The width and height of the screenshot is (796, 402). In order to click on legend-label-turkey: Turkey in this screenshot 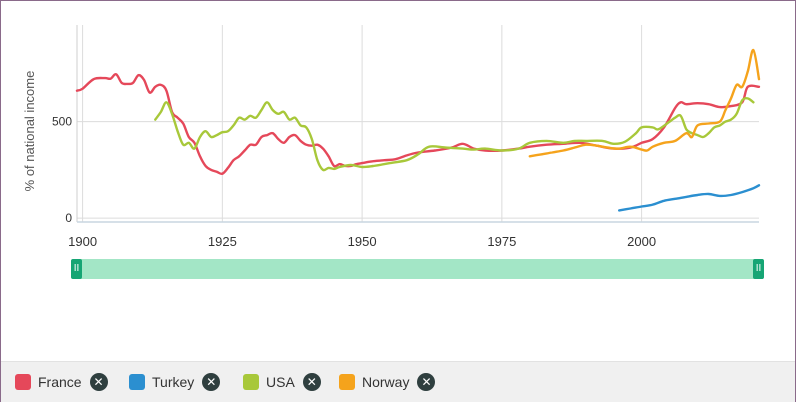, I will do `click(173, 382)`.